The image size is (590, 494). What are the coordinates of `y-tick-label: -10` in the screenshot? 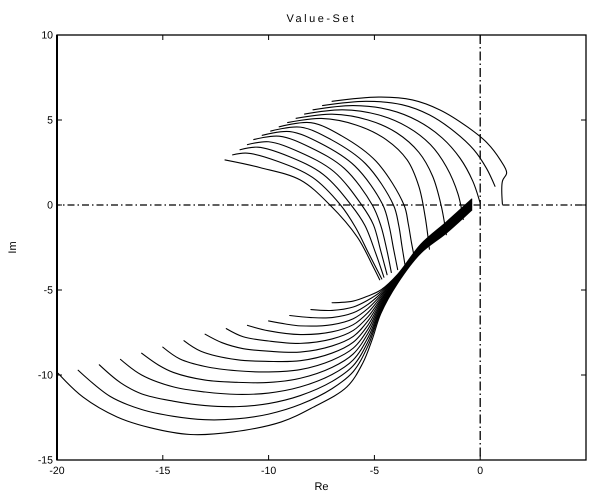 It's located at (46, 376).